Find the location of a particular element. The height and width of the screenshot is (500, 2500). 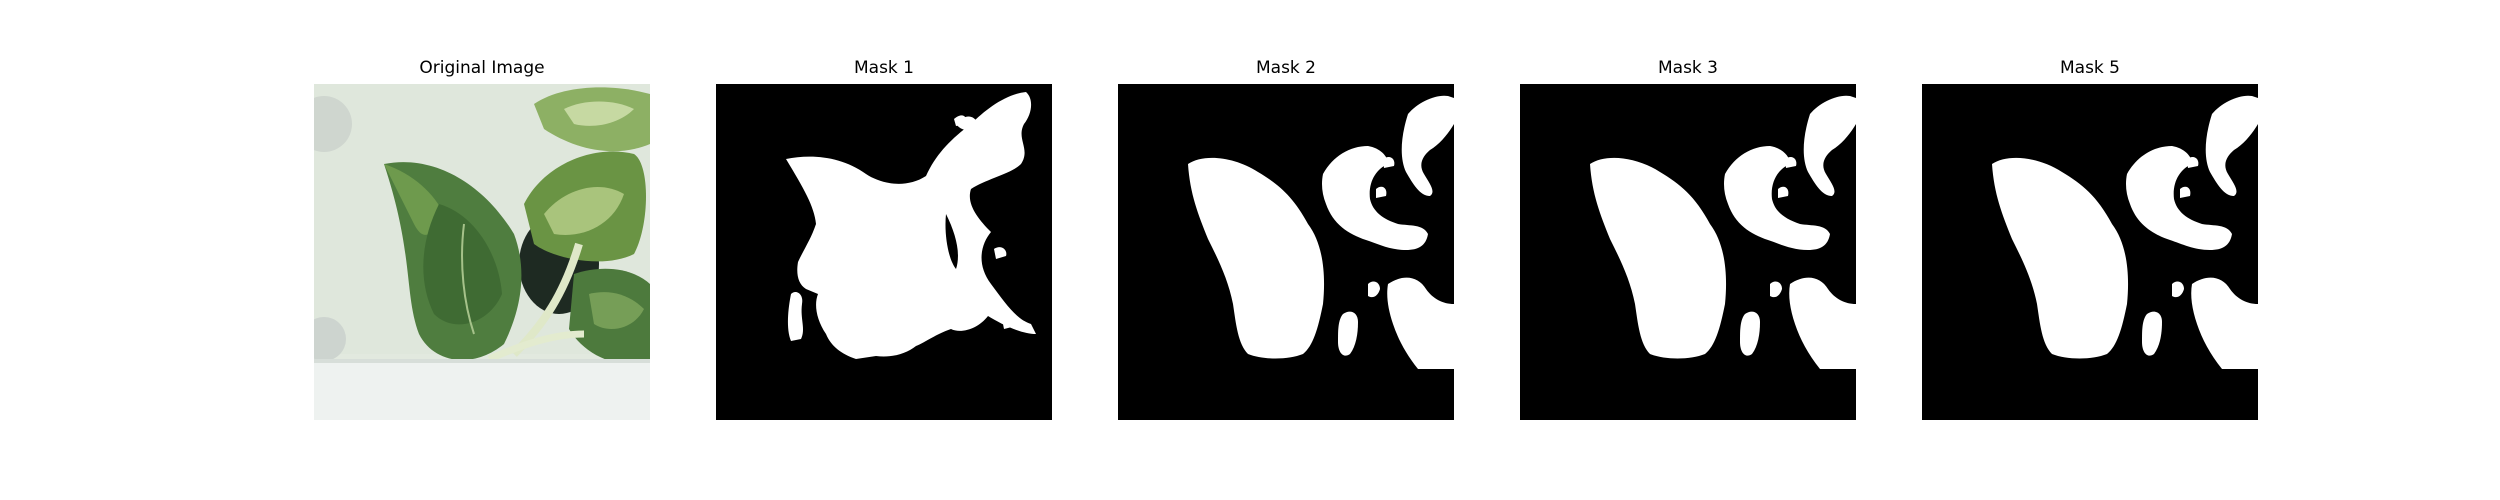

mask-3-image is located at coordinates (1688, 252).